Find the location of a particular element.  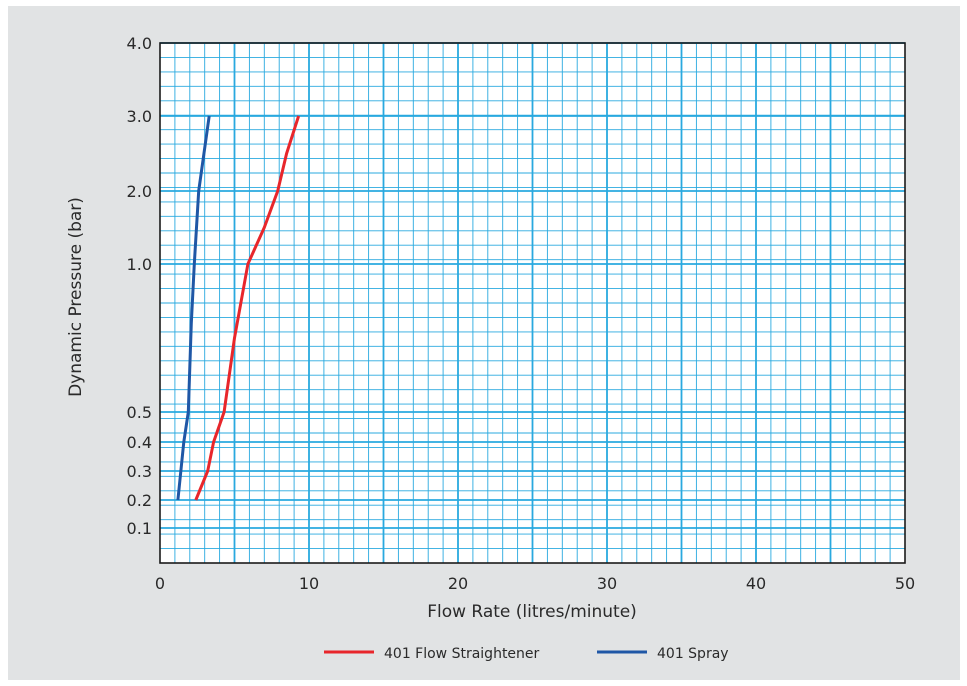

series-line-spray is located at coordinates (193, 308).